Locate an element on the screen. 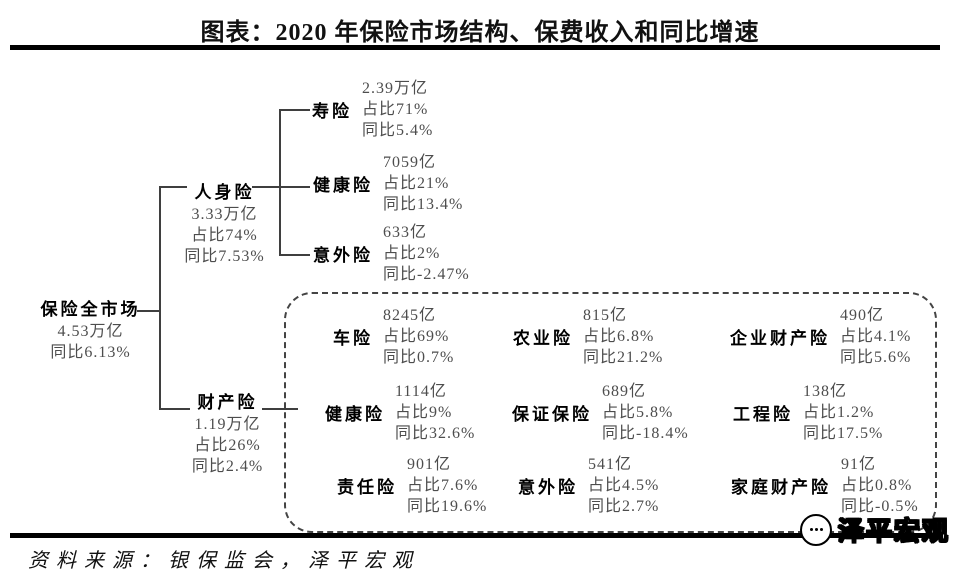  node-share: 占比69% is located at coordinates (416, 336).